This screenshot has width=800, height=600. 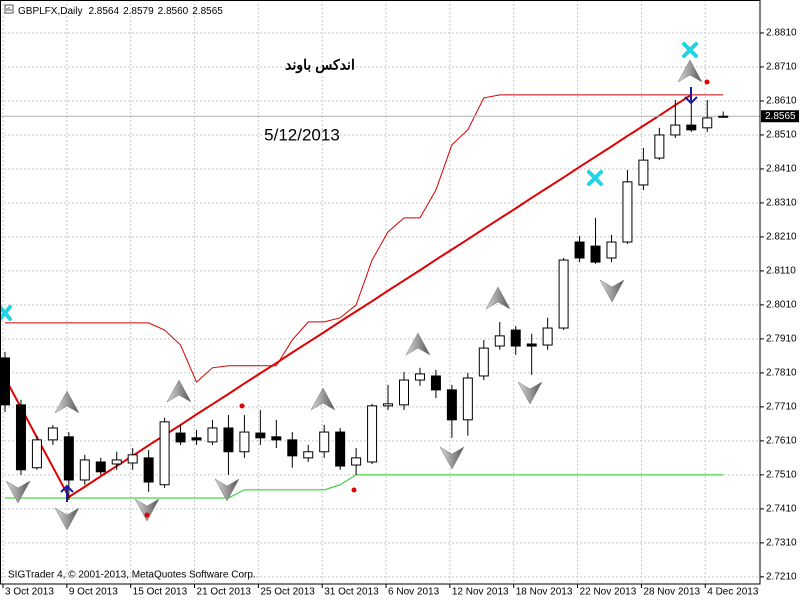 I want to click on y-tick-label: 2.7210, so click(x=781, y=577).